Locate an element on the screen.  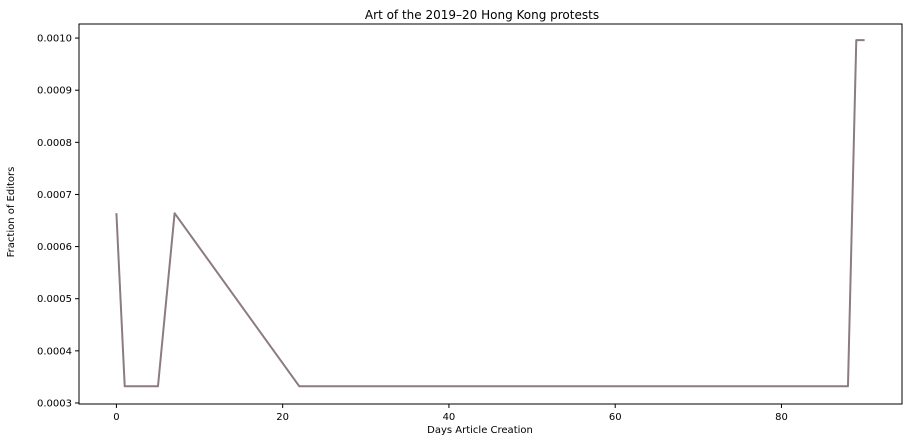
x-tick-label: 60 is located at coordinates (615, 417).